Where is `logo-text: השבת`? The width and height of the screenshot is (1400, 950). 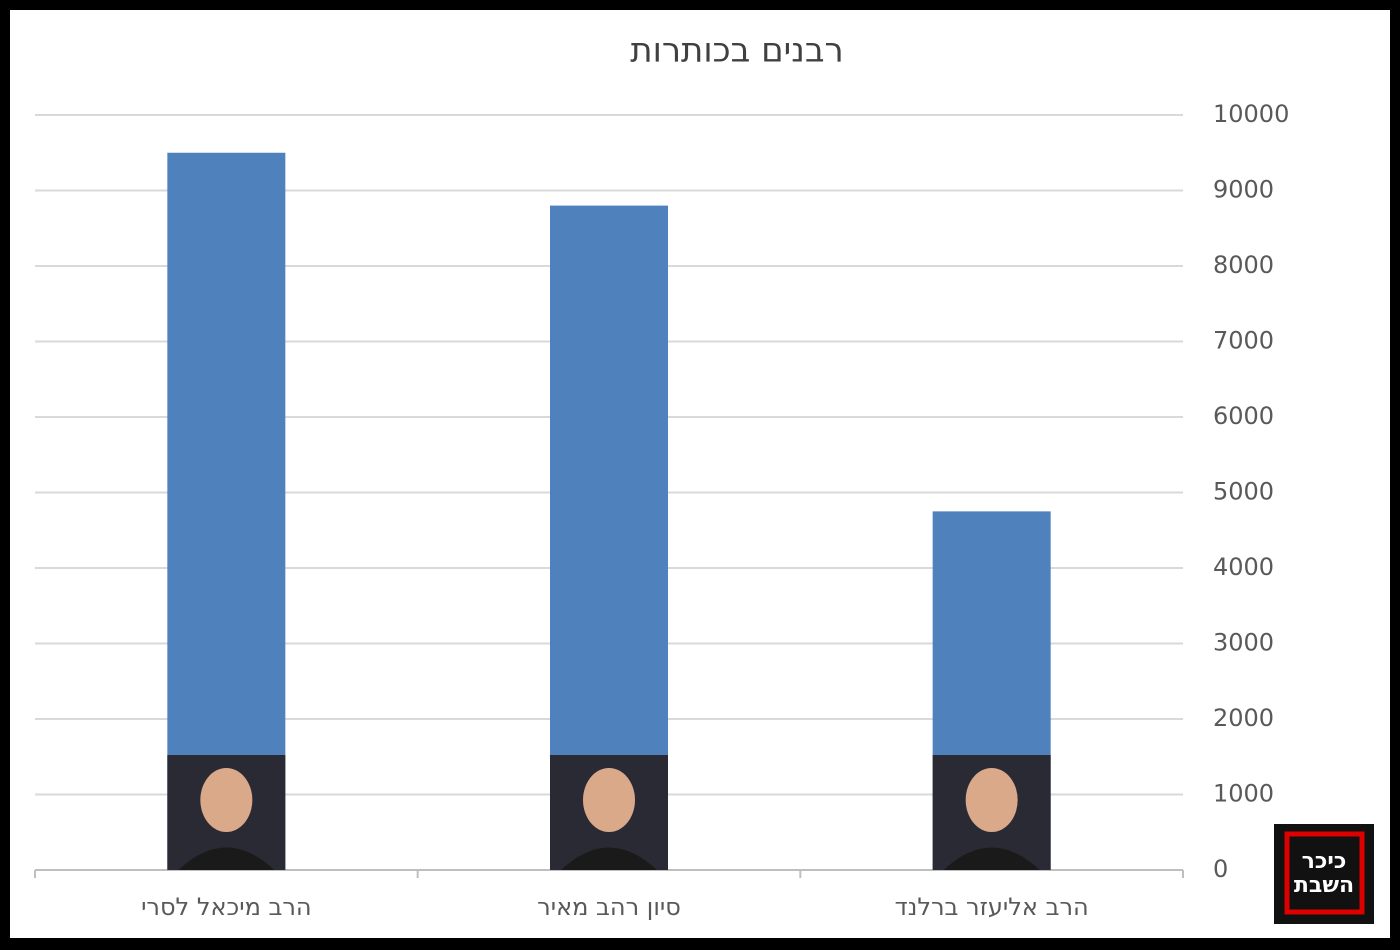
logo-text: השבת is located at coordinates (1324, 885).